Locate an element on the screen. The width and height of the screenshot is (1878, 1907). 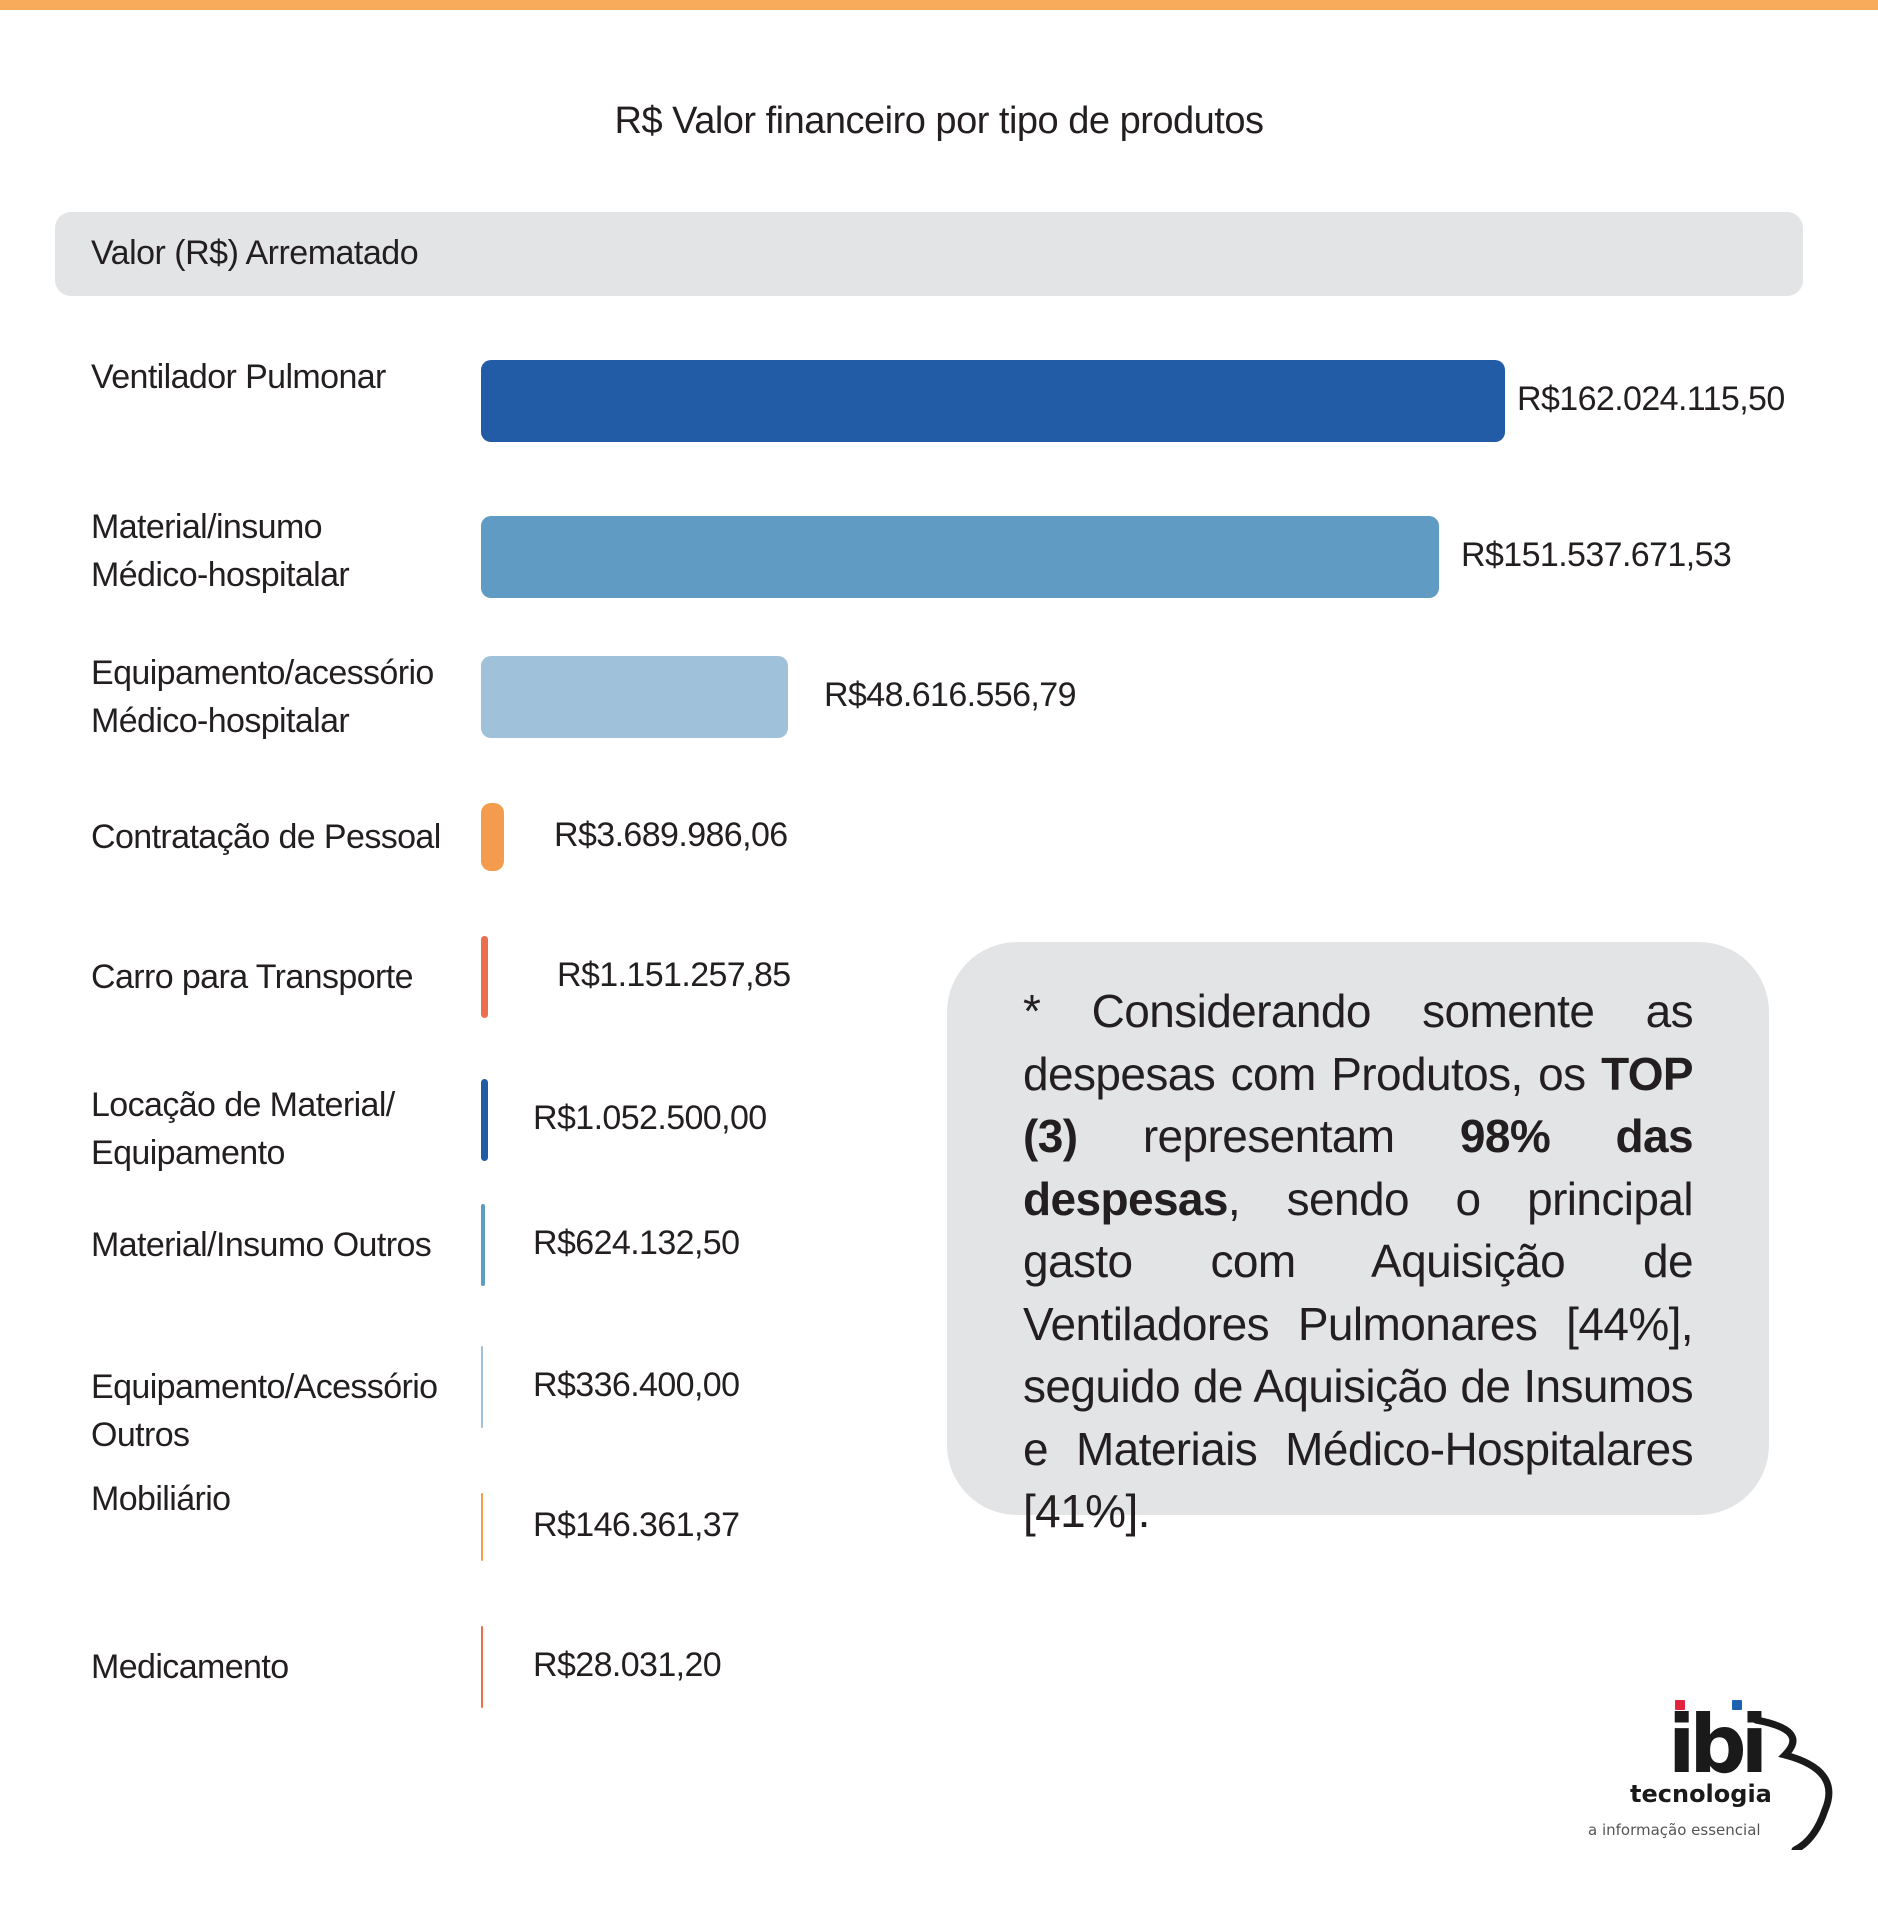
note-text-part-2: representam is located at coordinates (1268, 1136).